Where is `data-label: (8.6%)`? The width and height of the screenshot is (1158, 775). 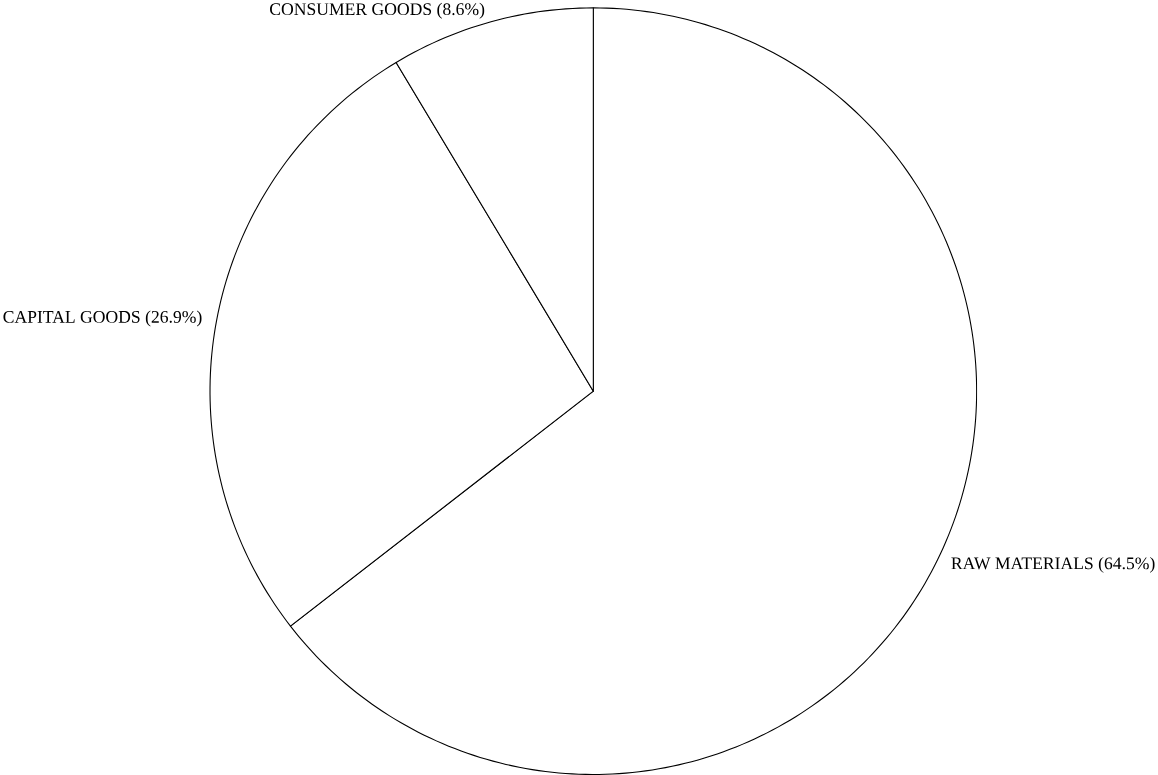 data-label: (8.6%) is located at coordinates (461, 10).